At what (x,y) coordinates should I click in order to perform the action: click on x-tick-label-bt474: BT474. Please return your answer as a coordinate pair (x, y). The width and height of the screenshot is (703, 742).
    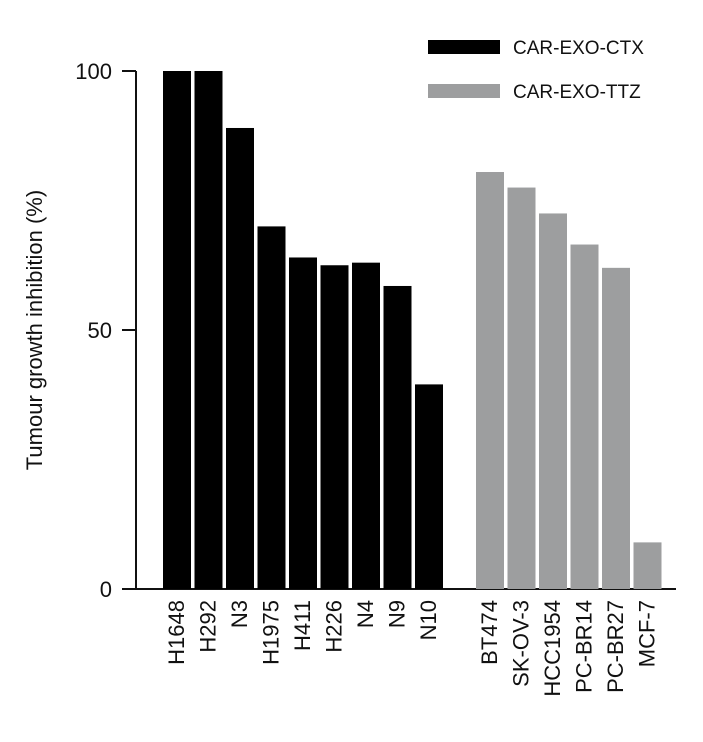
    Looking at the image, I should click on (489, 632).